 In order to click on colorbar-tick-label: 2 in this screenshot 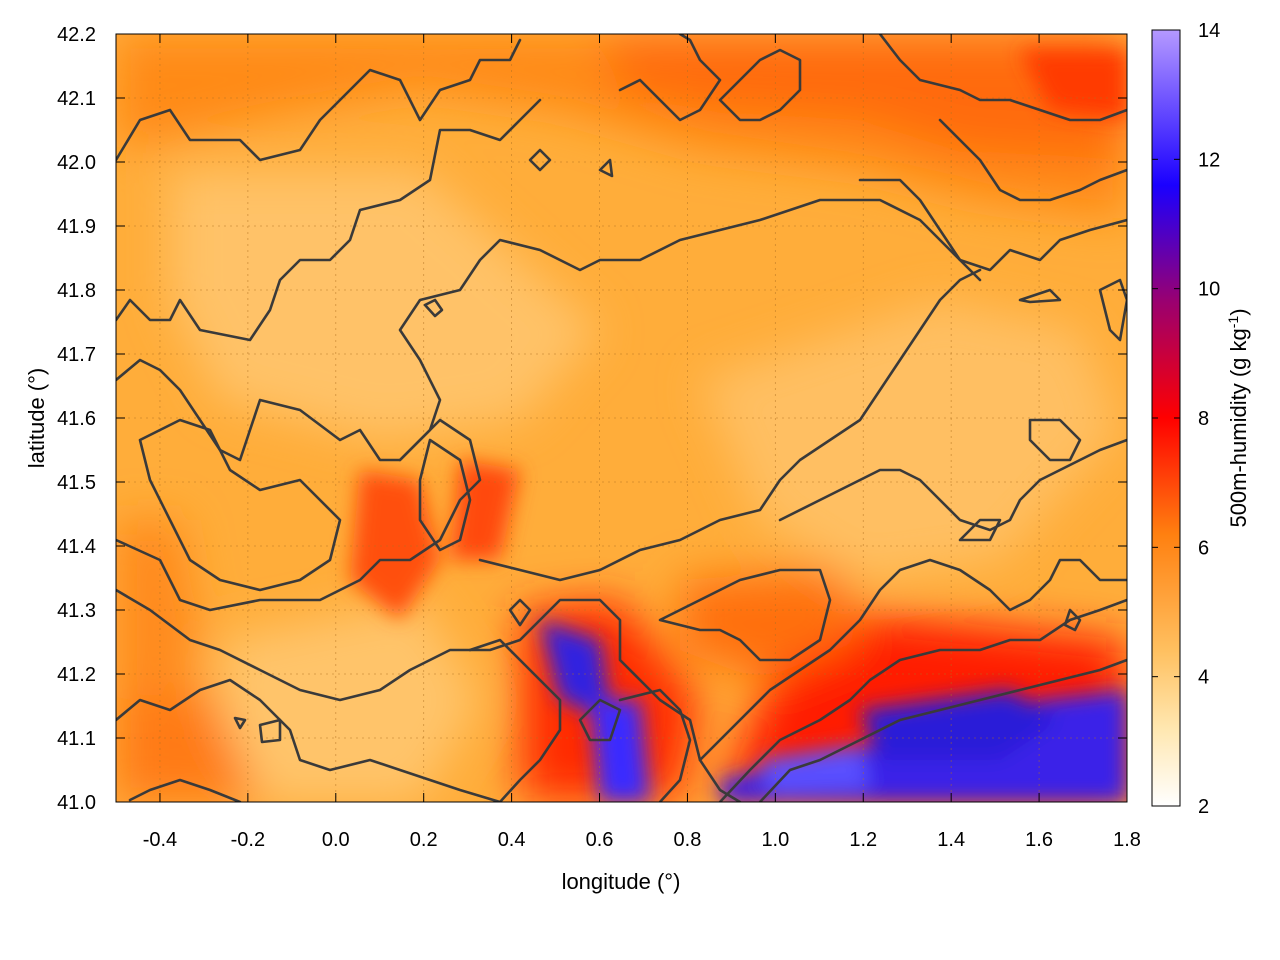, I will do `click(1203, 807)`.